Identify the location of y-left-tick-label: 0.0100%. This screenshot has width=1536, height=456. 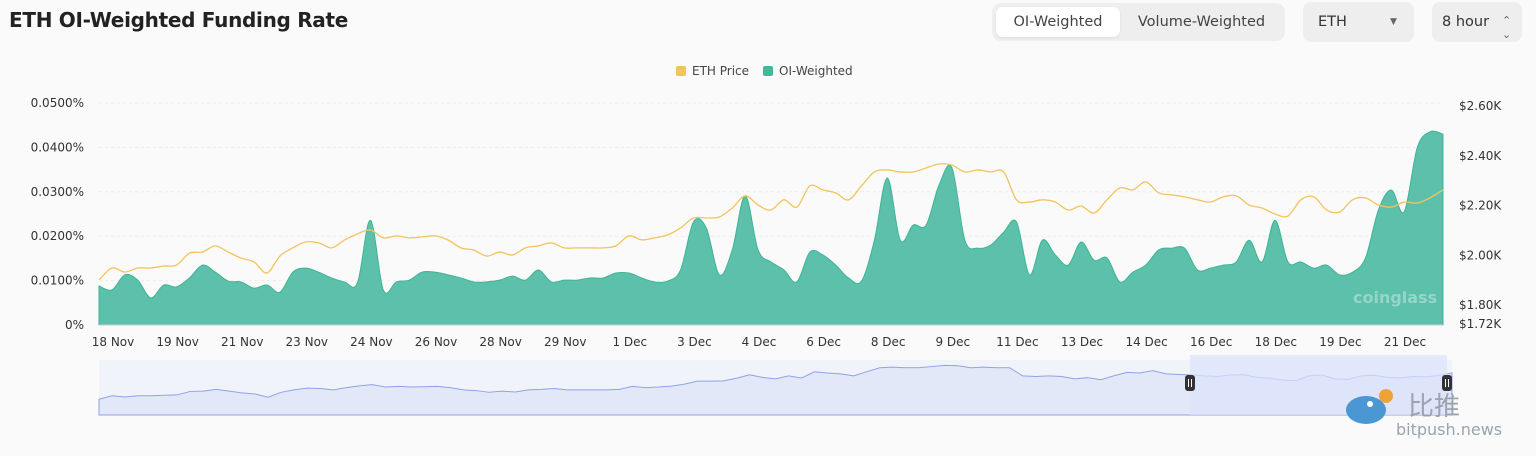
(57, 281).